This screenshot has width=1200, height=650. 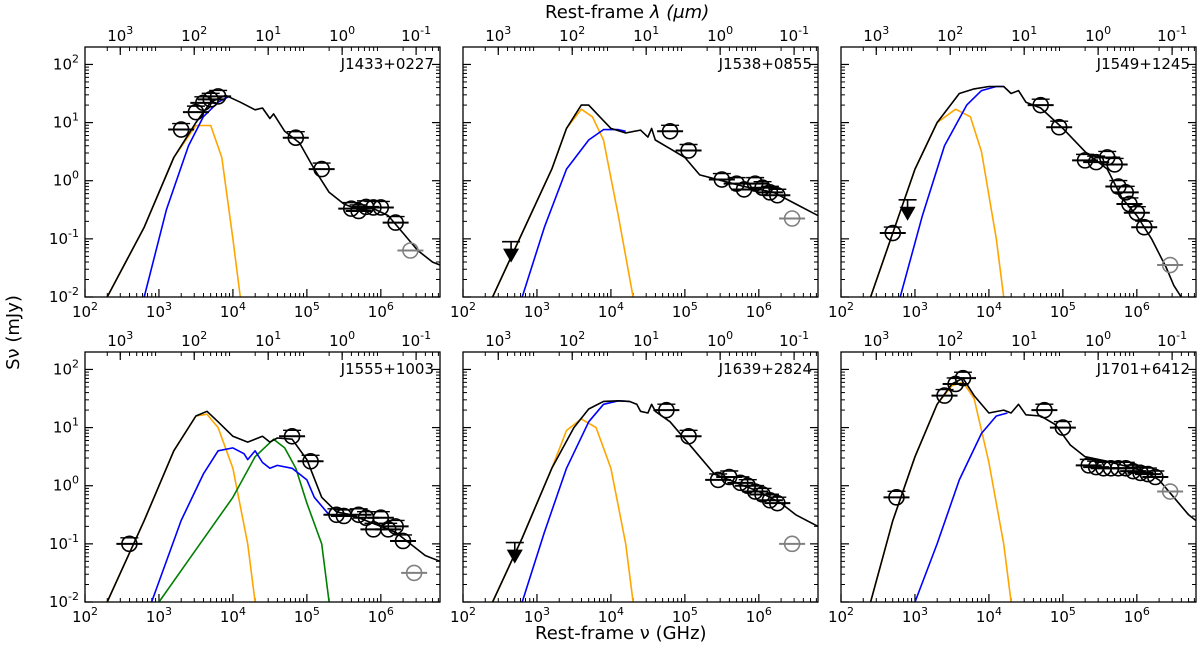 I want to click on y-tick-label: 10⁰, so click(x=66, y=179).